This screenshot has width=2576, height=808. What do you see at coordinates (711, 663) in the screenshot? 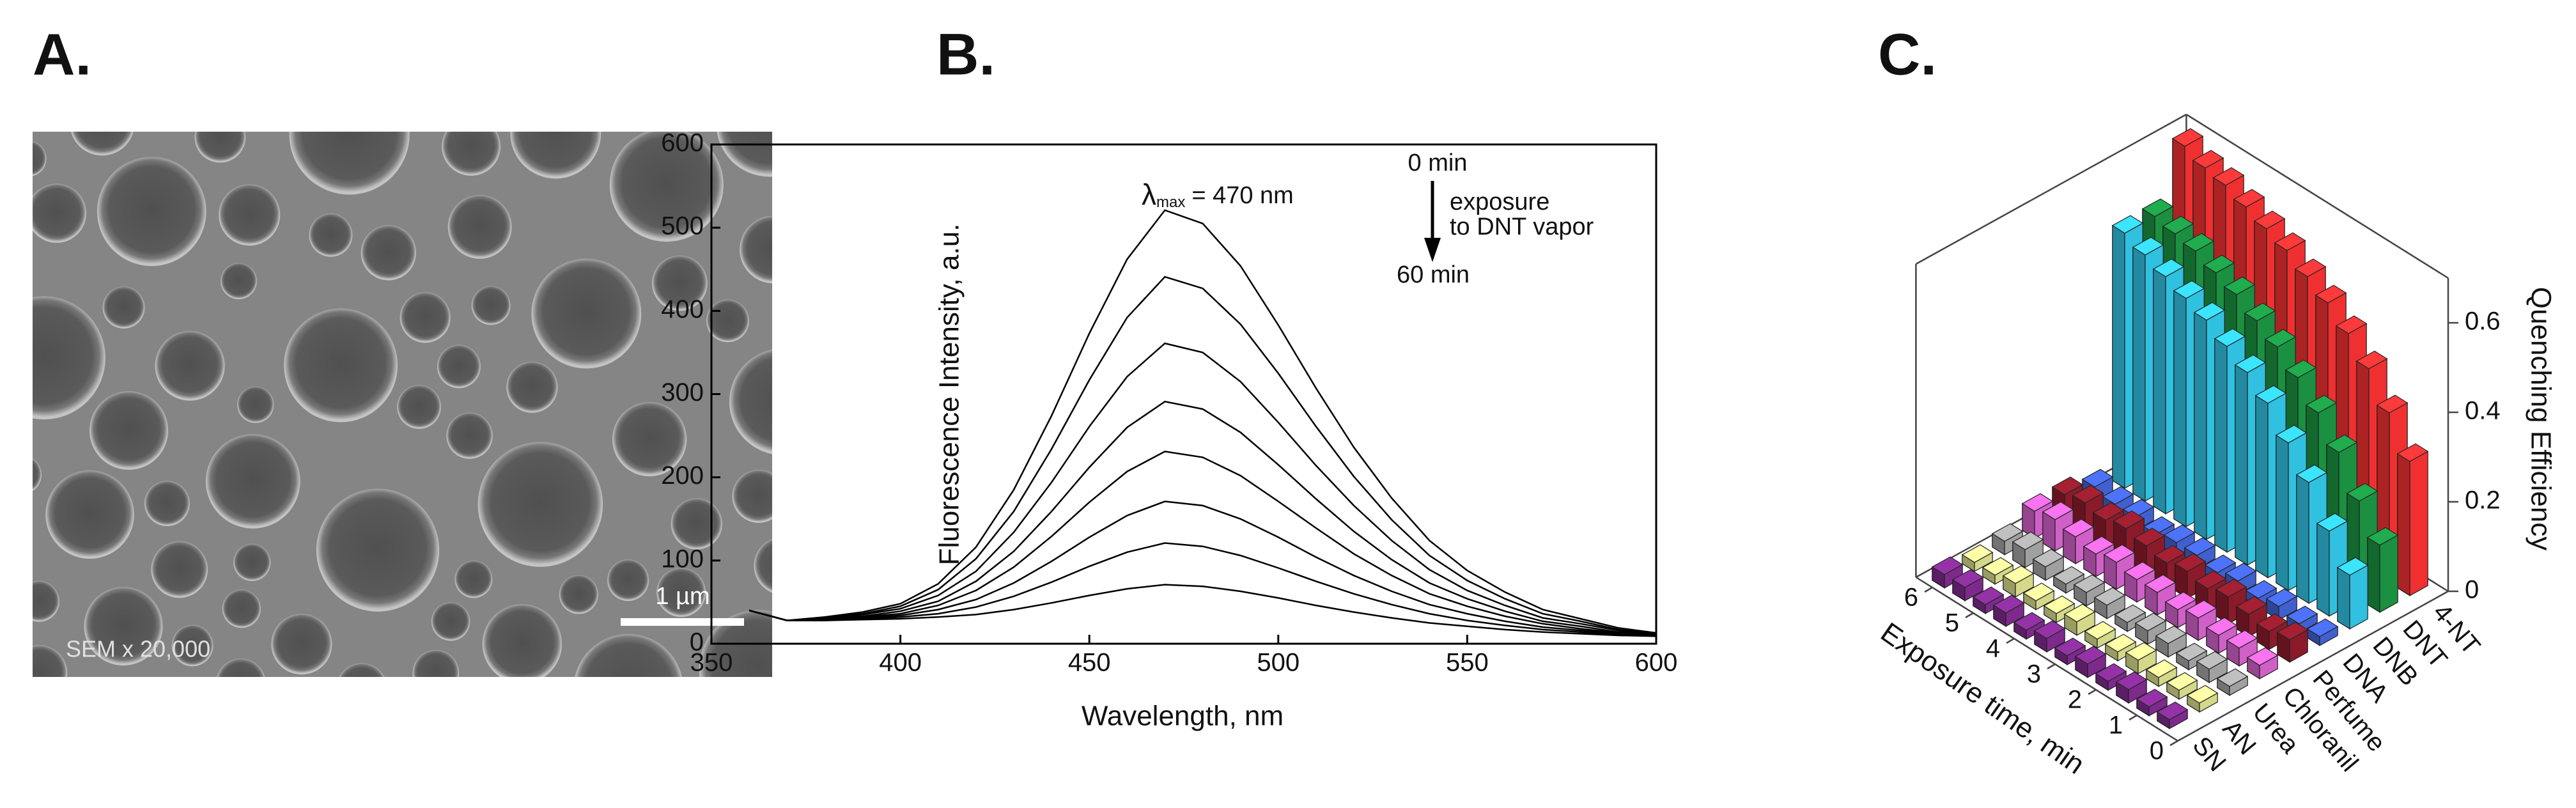
I see `x-tick-label: 350` at bounding box center [711, 663].